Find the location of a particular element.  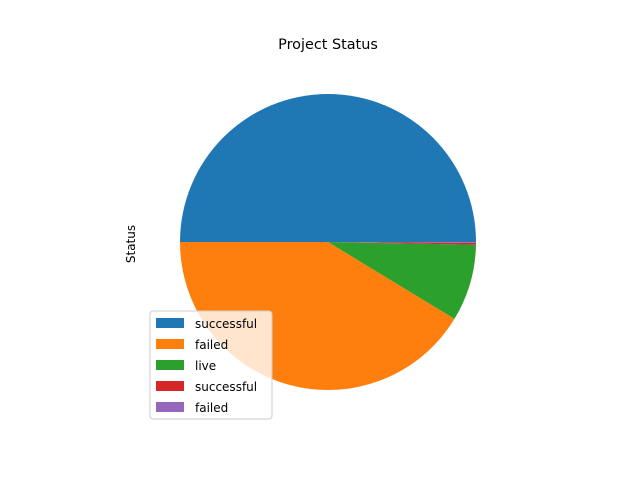

legend-label-3: live is located at coordinates (205, 366).